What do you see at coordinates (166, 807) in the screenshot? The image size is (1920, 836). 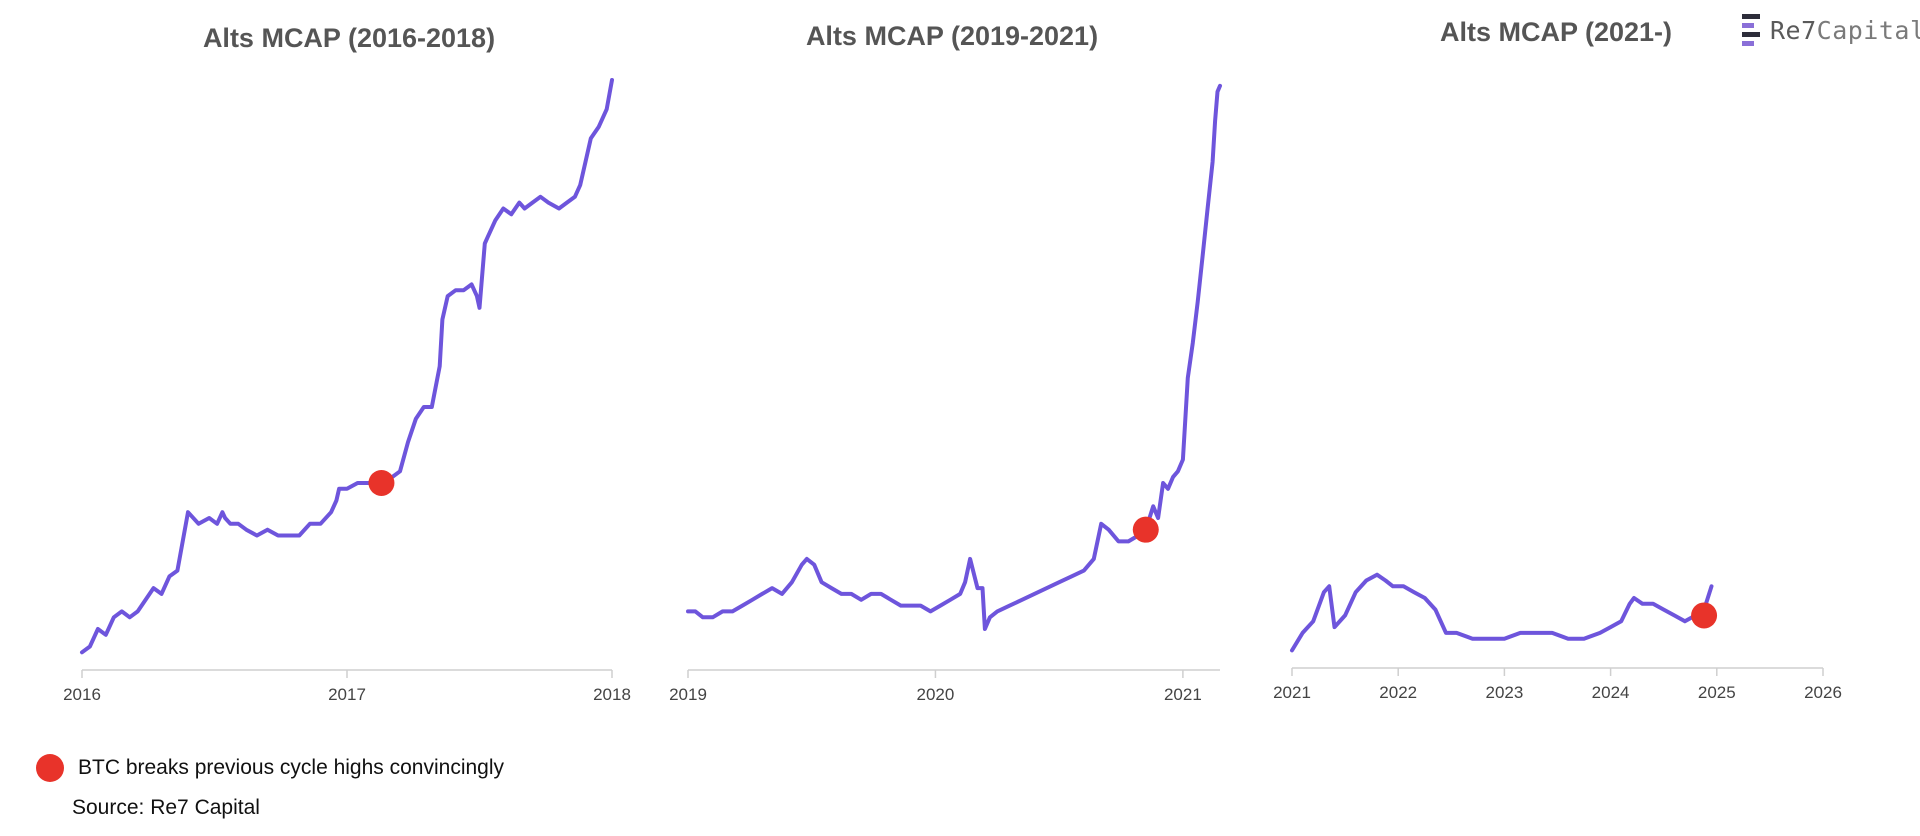 I see `source-note: Source: Re7 Capital` at bounding box center [166, 807].